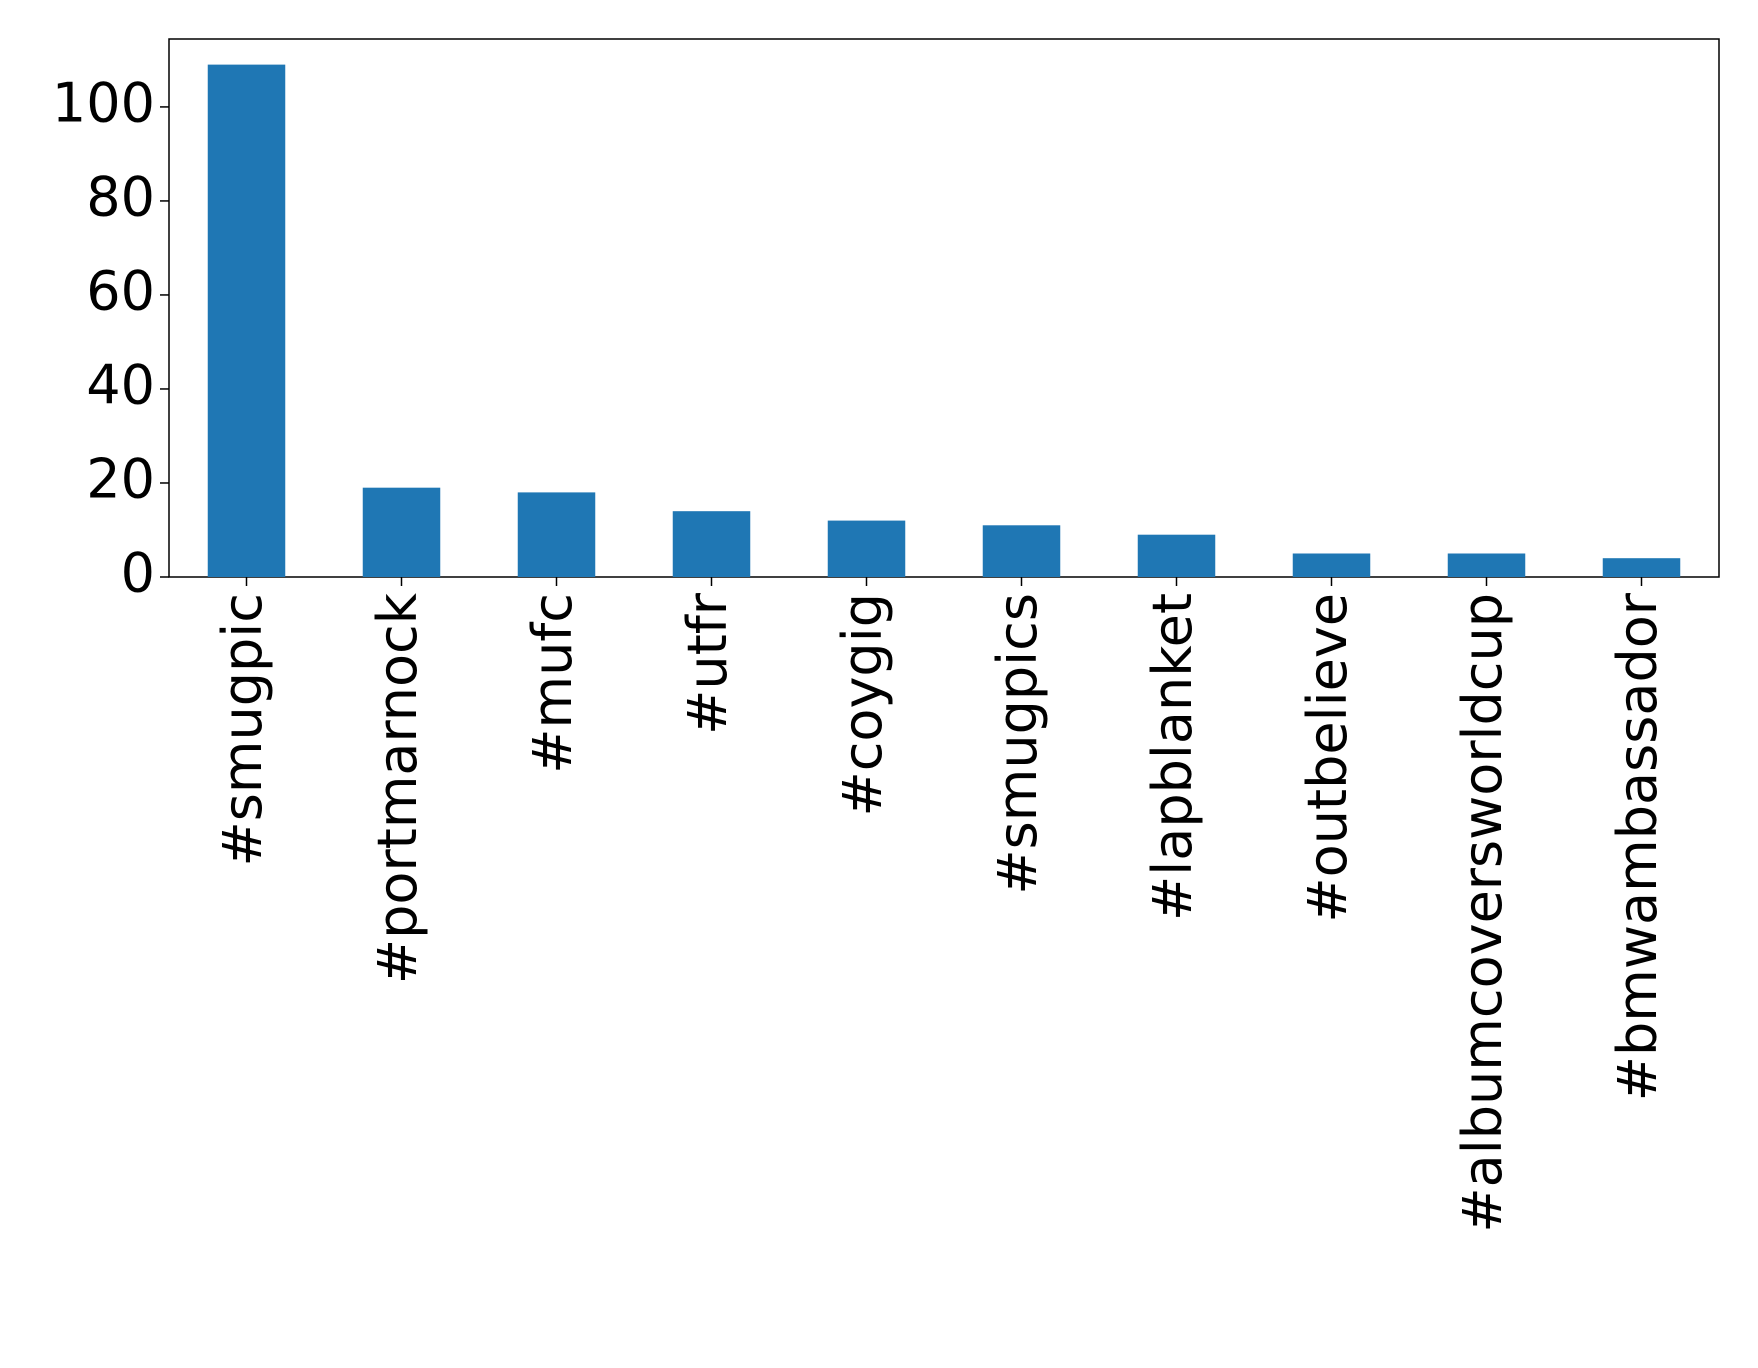 The height and width of the screenshot is (1368, 1758). I want to click on x-tick-label: #smugpics, so click(1017, 744).